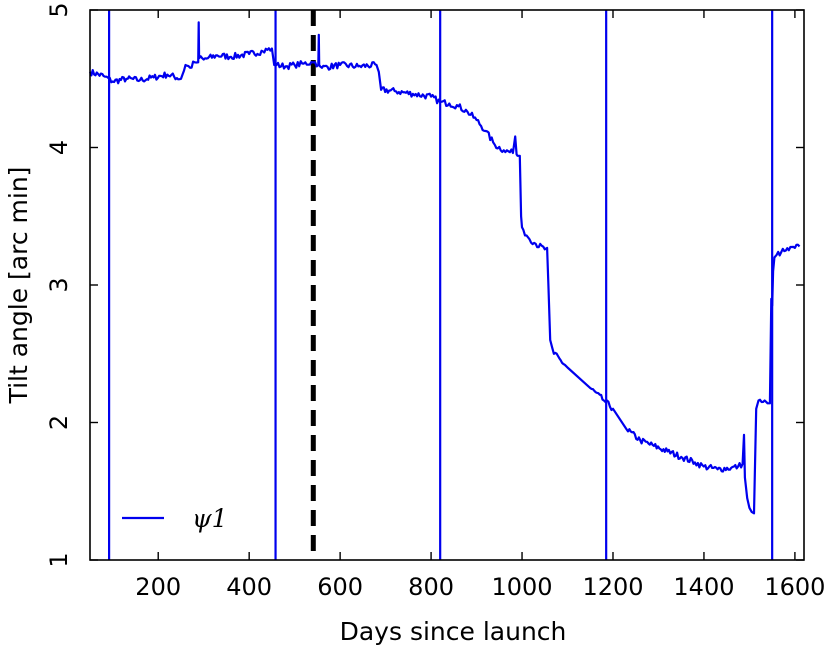 The image size is (831, 650). I want to click on y-tick-label: 1, so click(59, 559).